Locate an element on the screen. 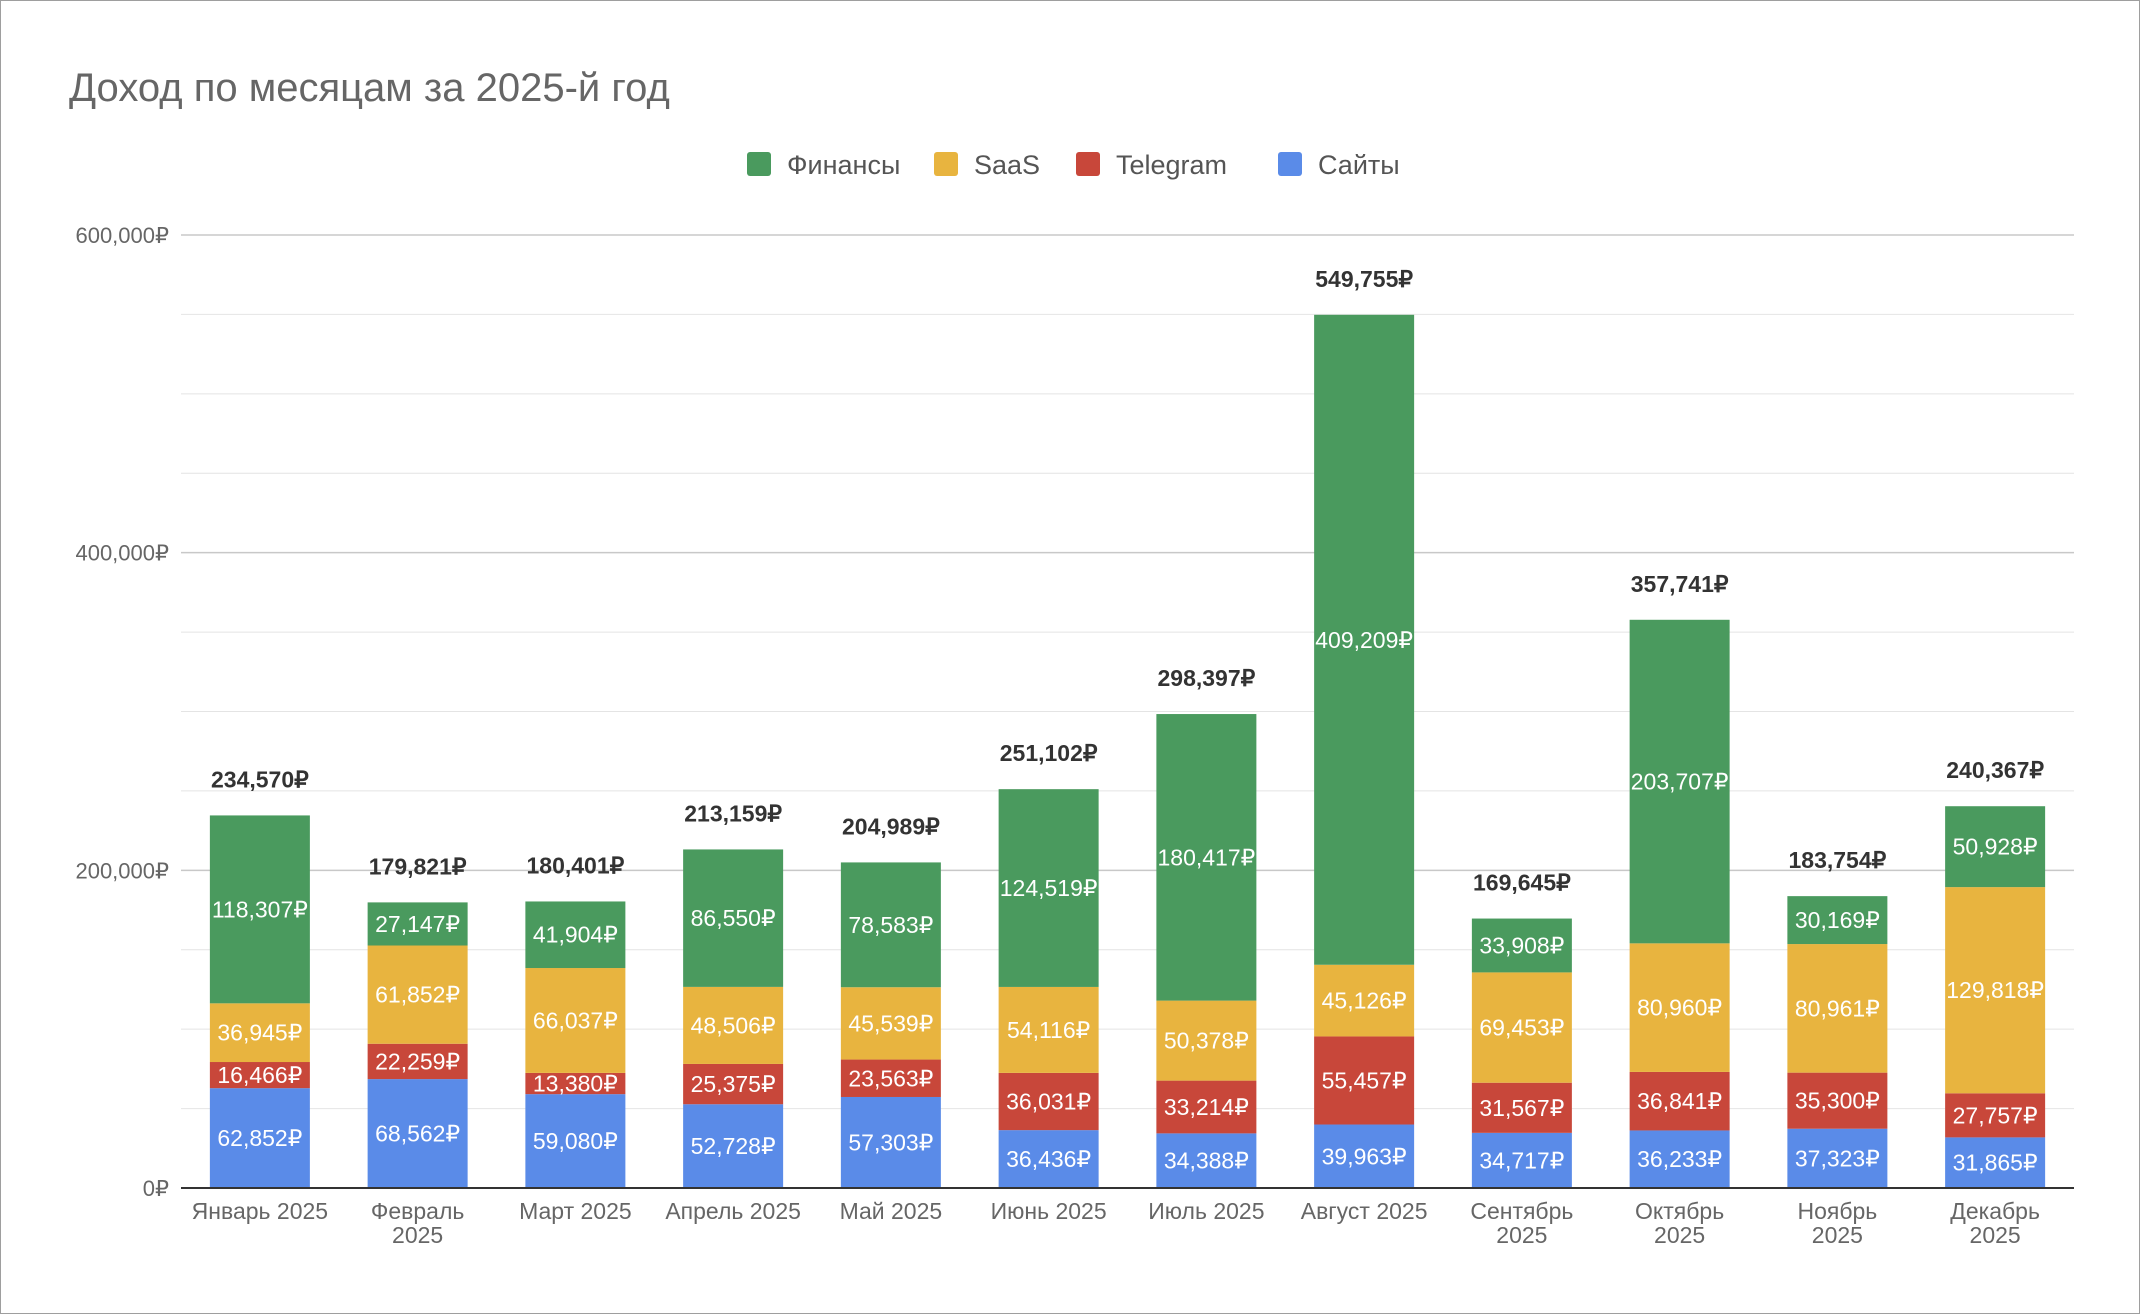 This screenshot has width=2140, height=1315. total-label: 298,397₽ is located at coordinates (1206, 678).